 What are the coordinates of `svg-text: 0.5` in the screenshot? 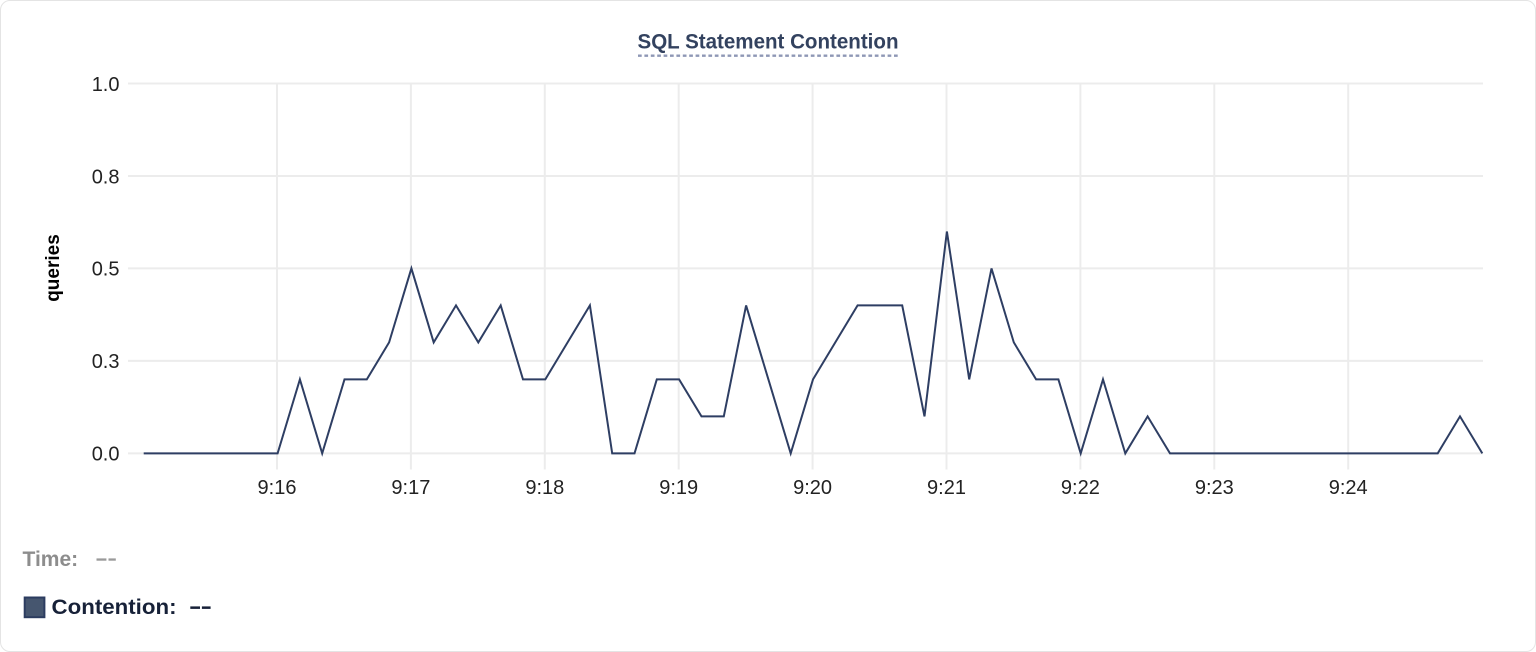 It's located at (106, 270).